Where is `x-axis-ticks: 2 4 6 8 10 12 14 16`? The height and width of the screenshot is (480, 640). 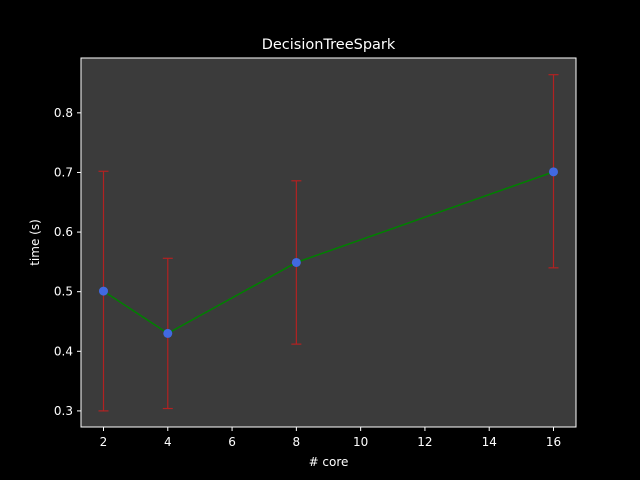 x-axis-ticks: 2 4 6 8 10 12 14 16 is located at coordinates (330, 438).